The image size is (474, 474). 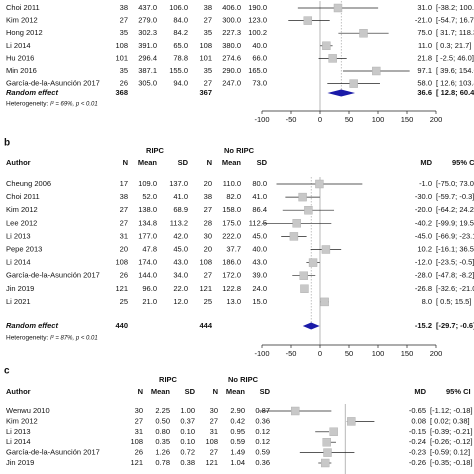 I want to click on ci-label: [-66.9; -23.1], so click(x=455, y=235).